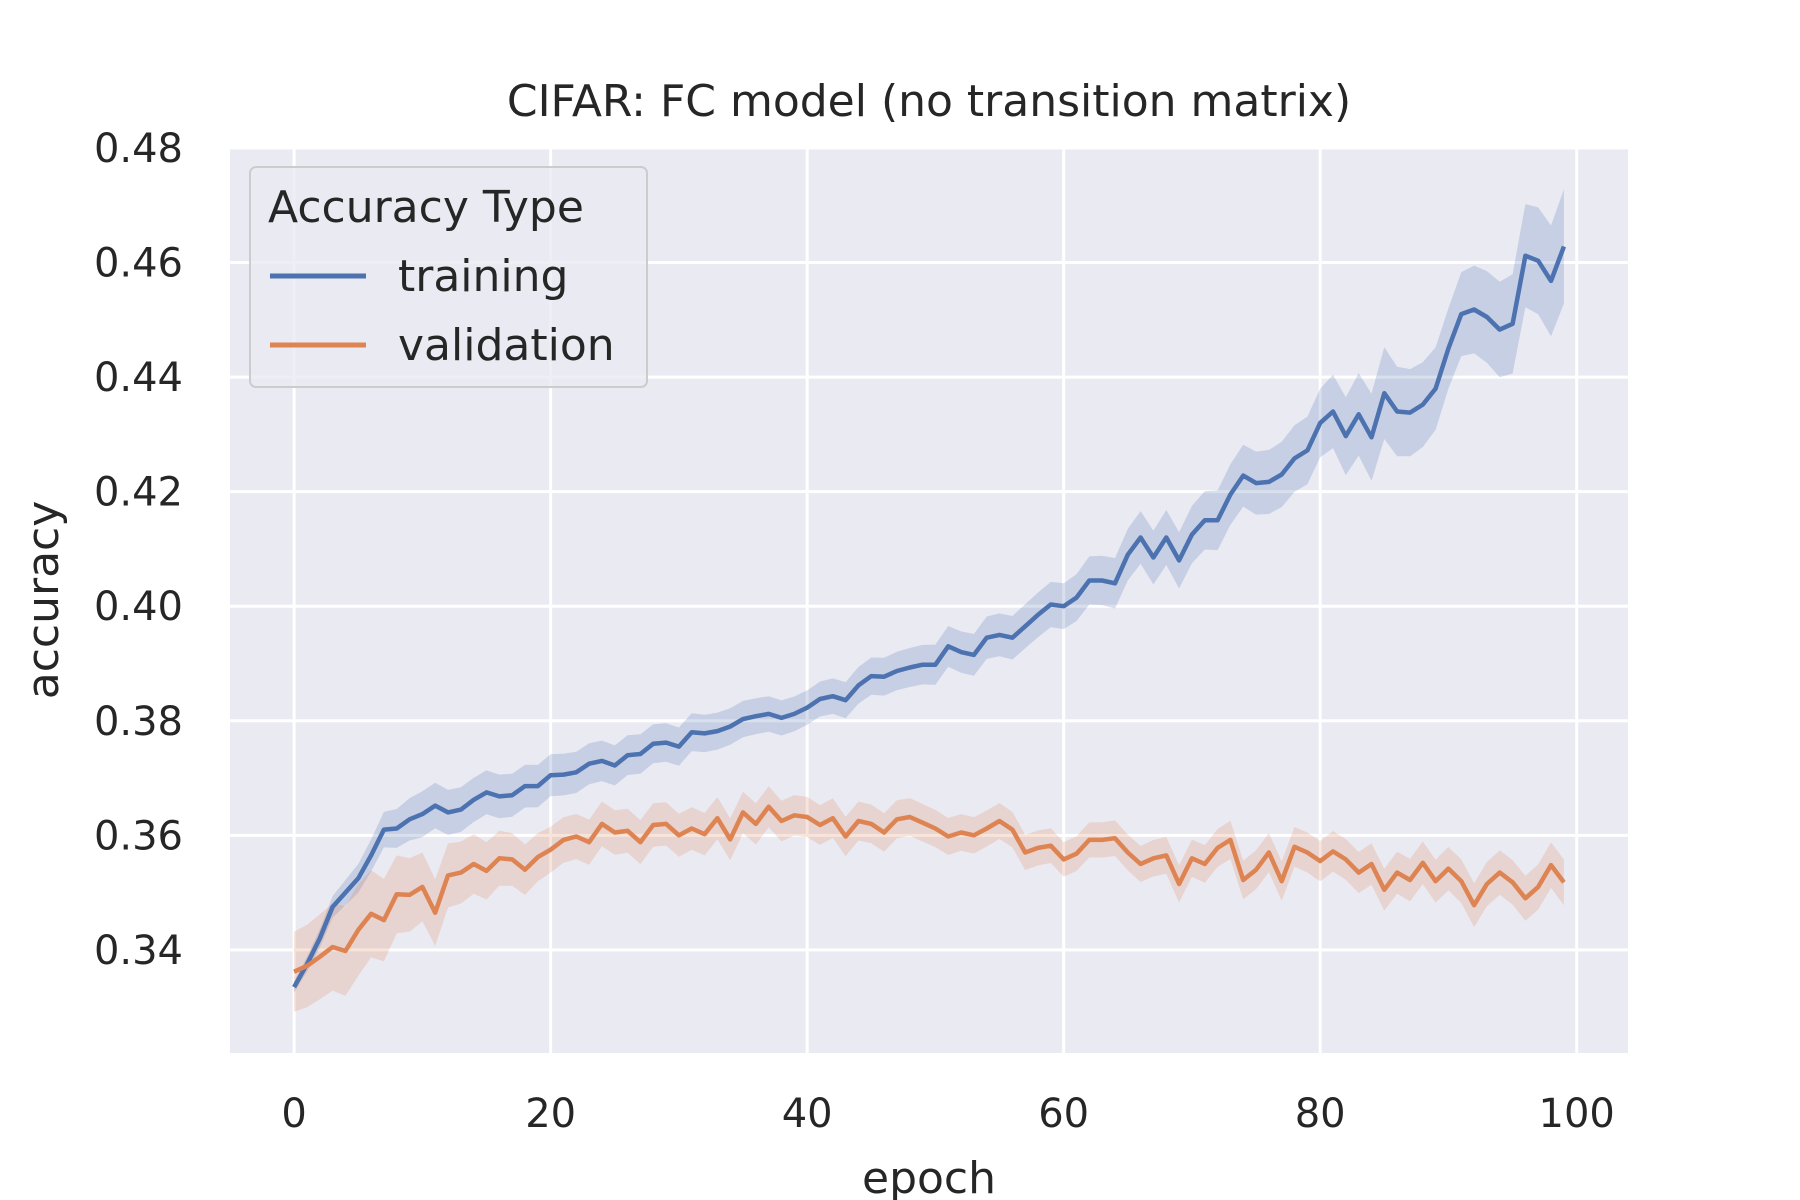 The height and width of the screenshot is (1200, 1800). Describe the element at coordinates (426, 207) in the screenshot. I see `legend-title: Accuracy Type` at that location.